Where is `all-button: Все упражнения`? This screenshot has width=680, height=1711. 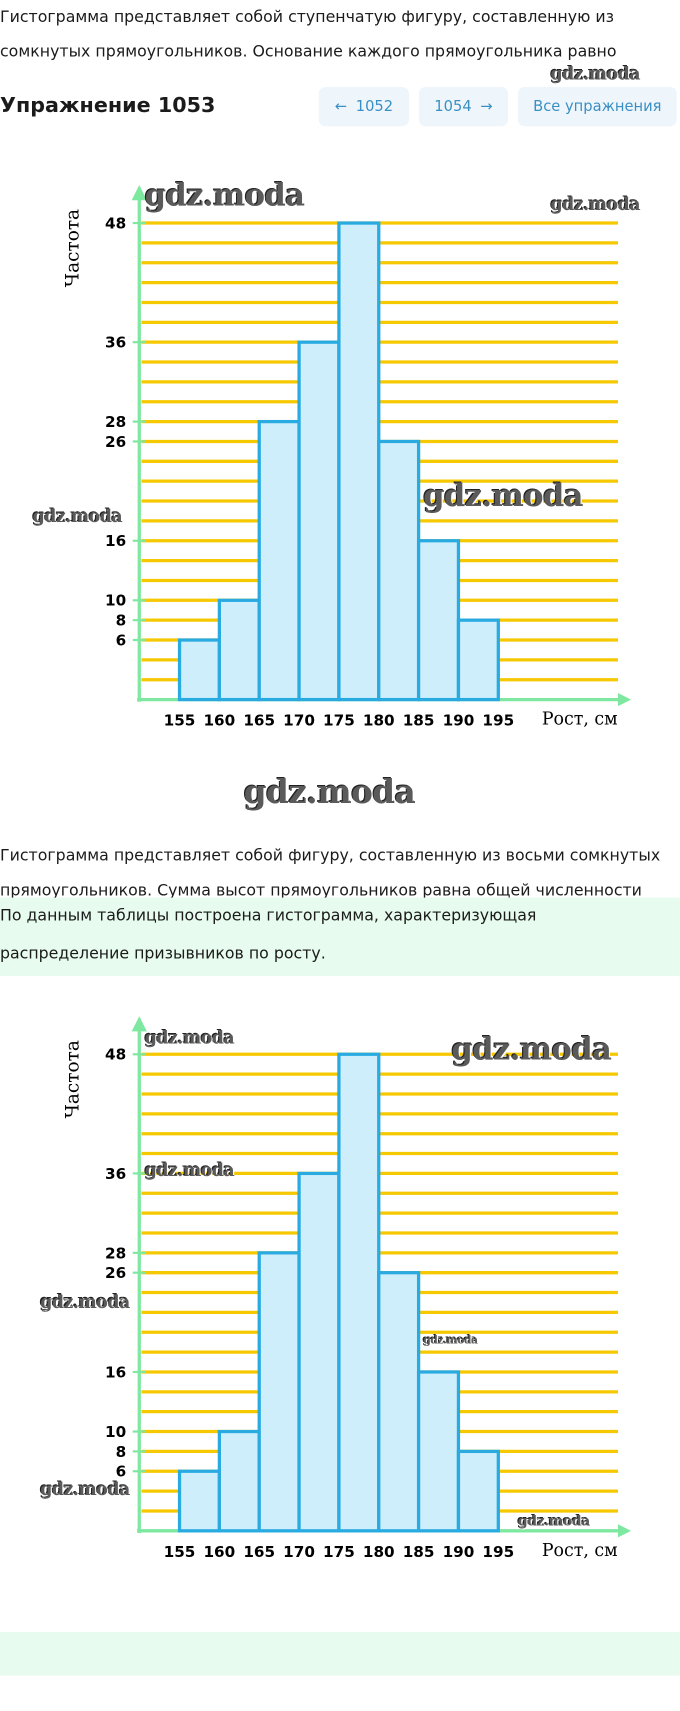
all-button: Все упражнения is located at coordinates (597, 107).